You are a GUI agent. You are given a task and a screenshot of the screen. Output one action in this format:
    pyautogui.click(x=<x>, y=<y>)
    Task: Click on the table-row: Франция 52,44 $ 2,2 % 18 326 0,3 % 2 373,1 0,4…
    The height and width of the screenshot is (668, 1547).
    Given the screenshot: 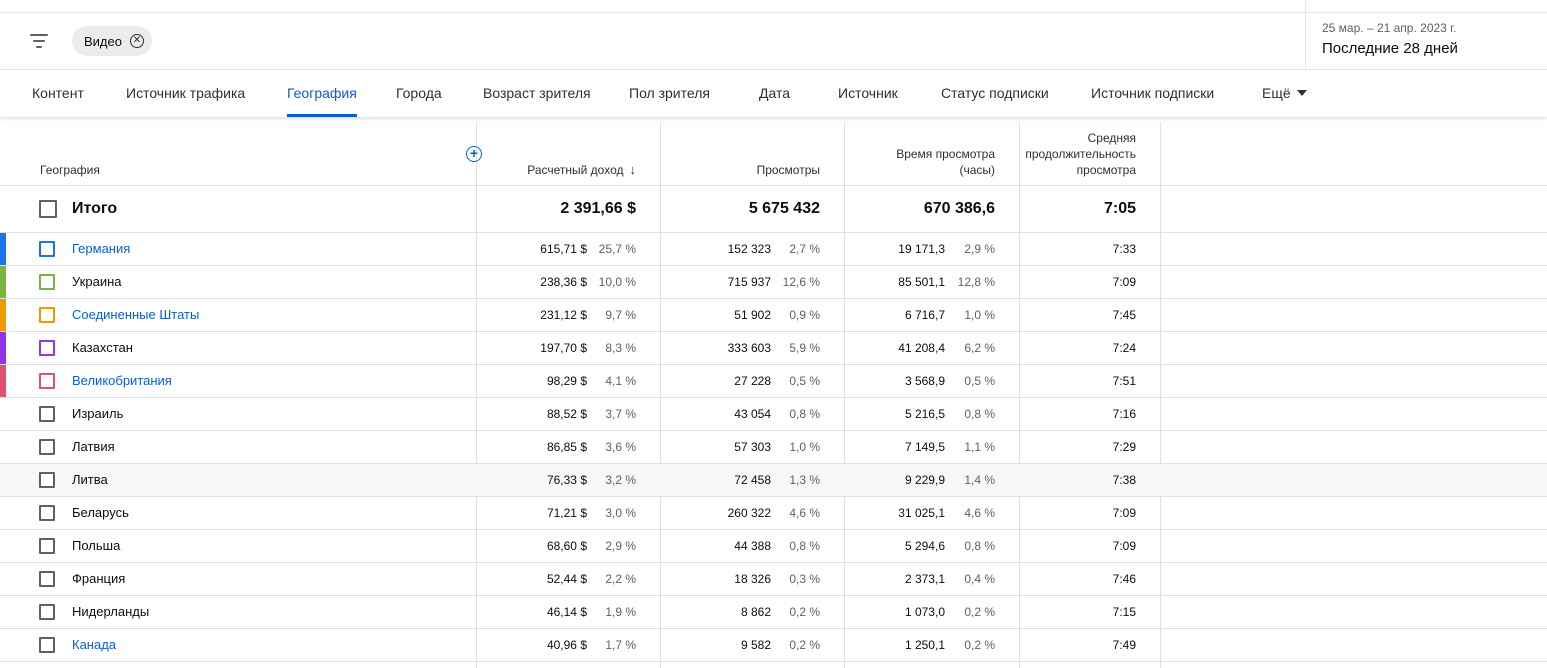 What is the action you would take?
    pyautogui.click(x=773, y=579)
    